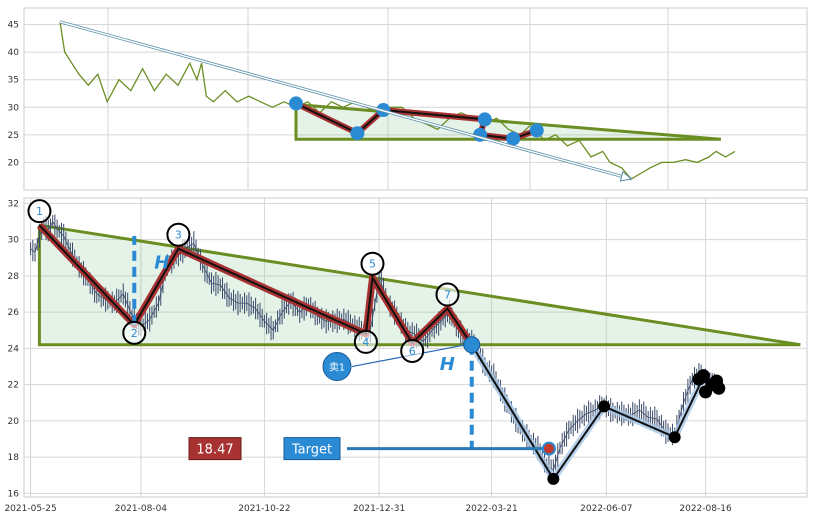  I want to click on pattern-marker-label-5: 5, so click(372, 264).